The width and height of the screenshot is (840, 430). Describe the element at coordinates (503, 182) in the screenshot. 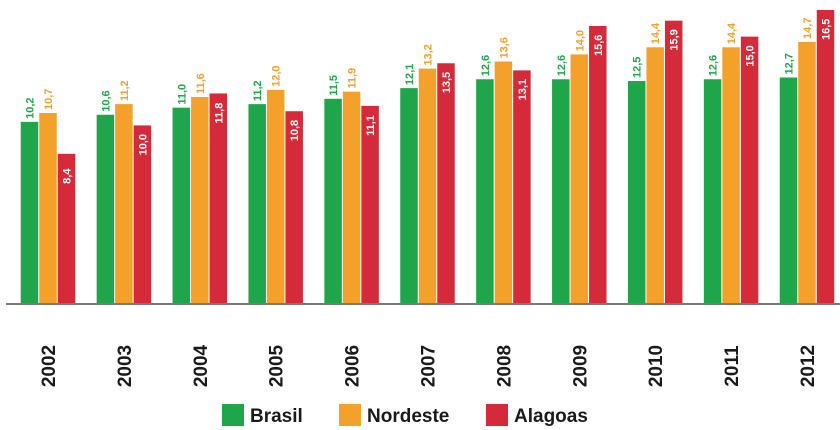

I see `bar-nordeste-2008` at that location.